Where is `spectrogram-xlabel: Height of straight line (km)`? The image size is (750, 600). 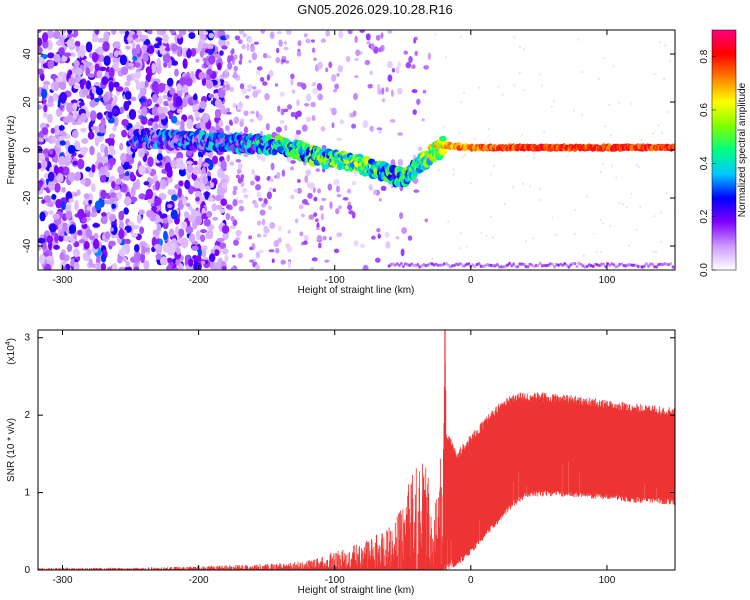
spectrogram-xlabel: Height of straight line (km) is located at coordinates (356, 290).